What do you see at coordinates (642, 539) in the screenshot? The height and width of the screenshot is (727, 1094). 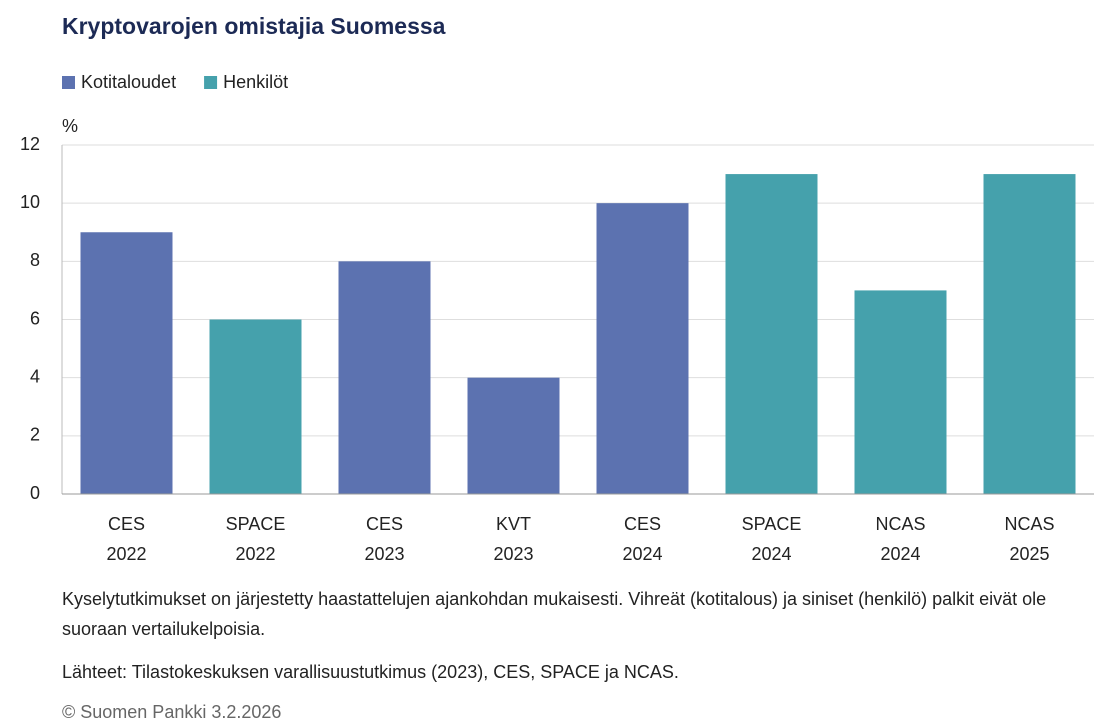 I see `x-tick-label: CES 2024` at bounding box center [642, 539].